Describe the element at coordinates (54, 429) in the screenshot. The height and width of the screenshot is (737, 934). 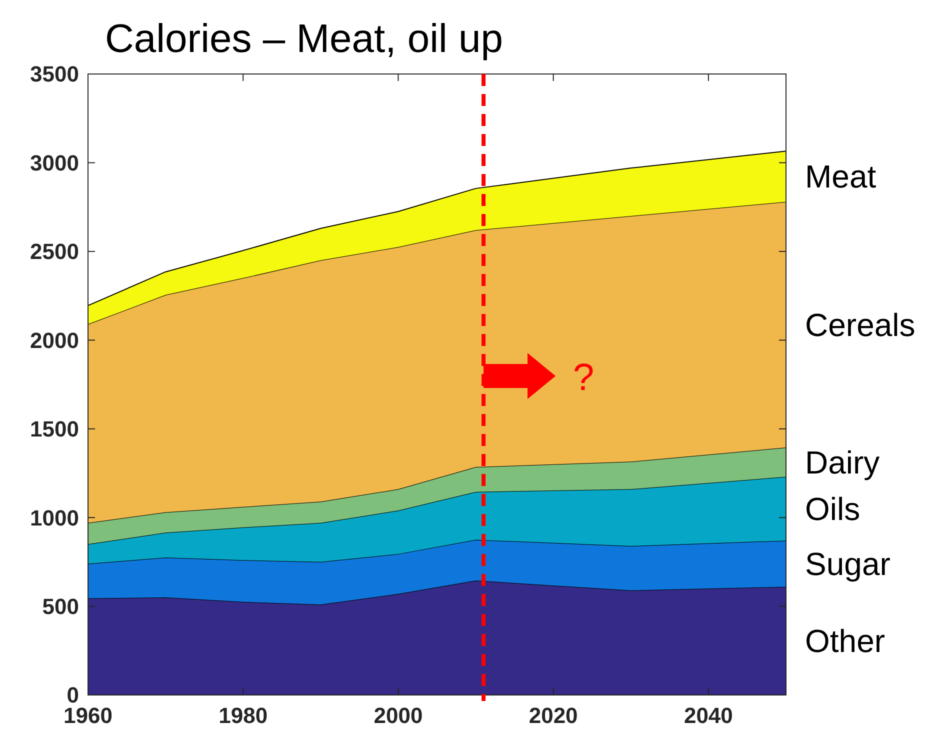
I see `y-tick-label: 1500` at that location.